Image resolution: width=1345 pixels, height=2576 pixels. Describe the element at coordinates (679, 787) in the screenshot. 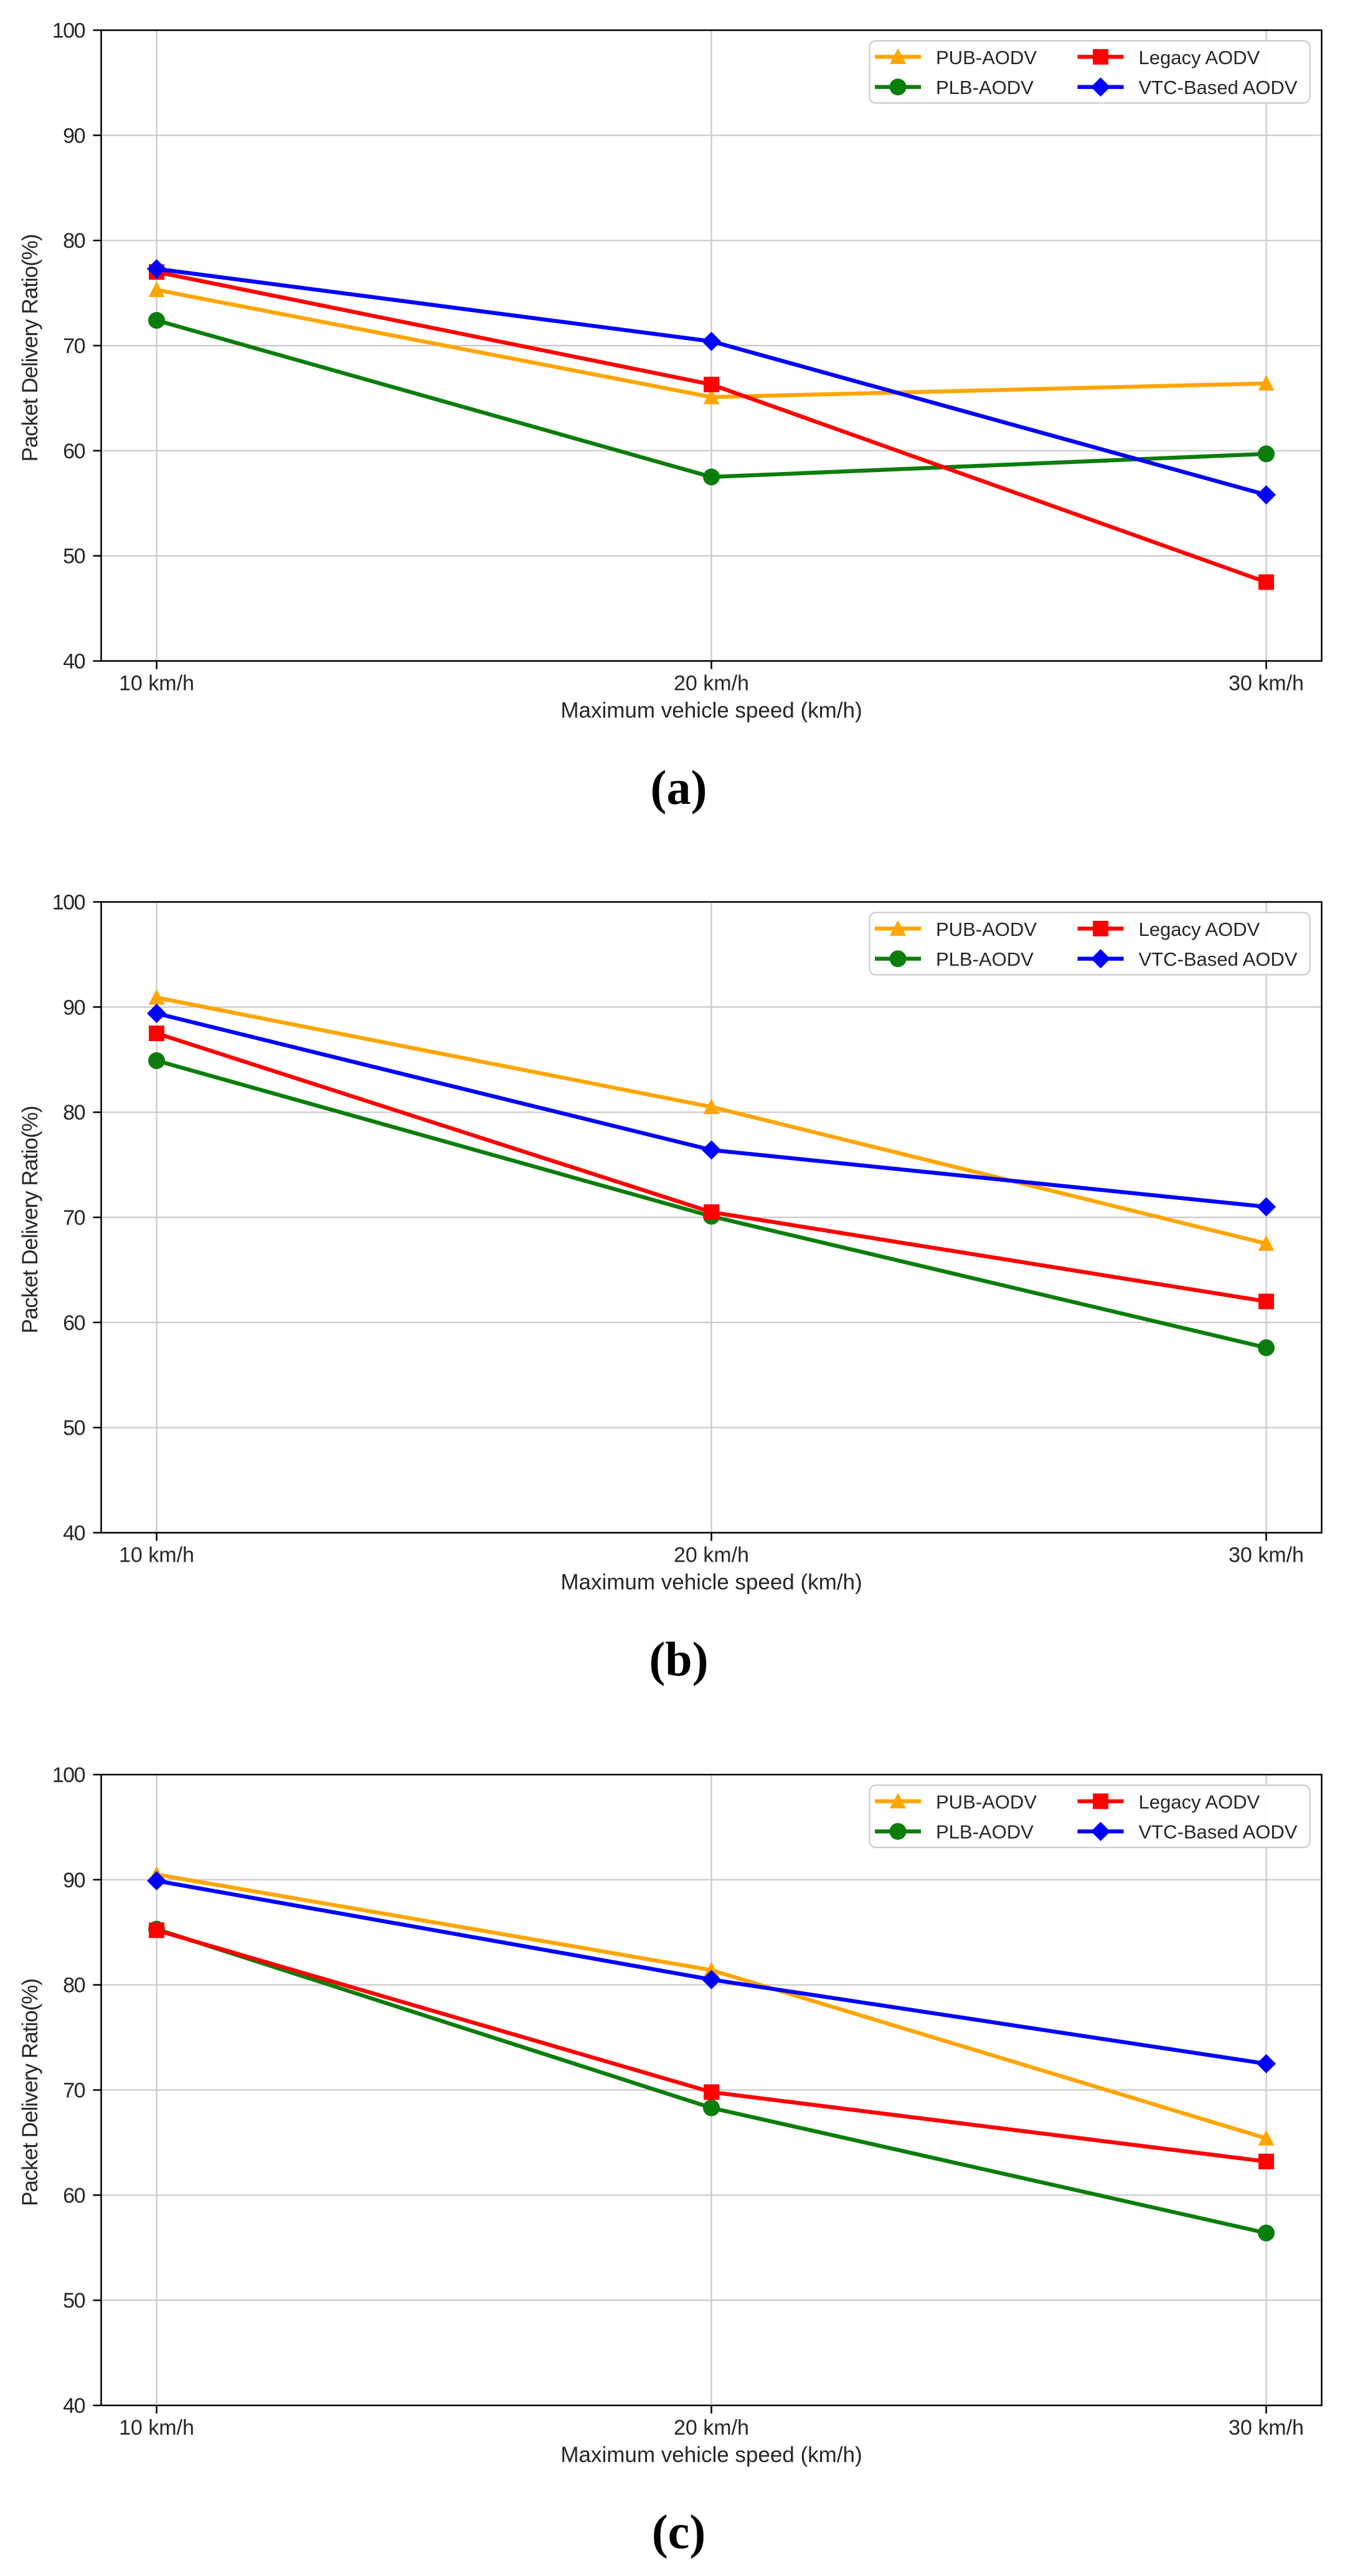

I see `svg-text: (a)` at that location.